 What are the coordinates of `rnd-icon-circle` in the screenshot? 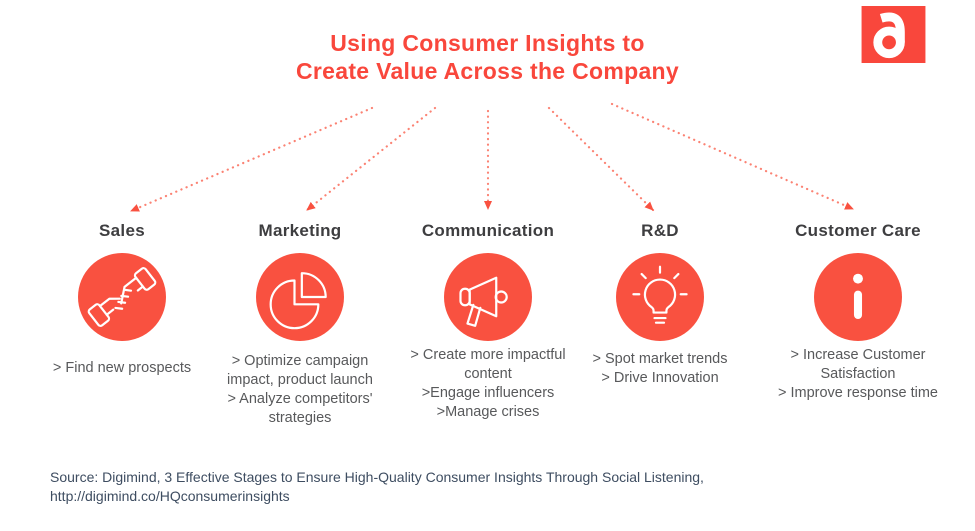 It's located at (660, 297).